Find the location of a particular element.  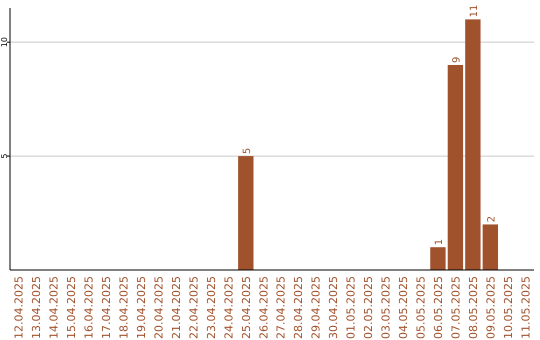

x-tick-label: 20.04.2025 is located at coordinates (159, 307).